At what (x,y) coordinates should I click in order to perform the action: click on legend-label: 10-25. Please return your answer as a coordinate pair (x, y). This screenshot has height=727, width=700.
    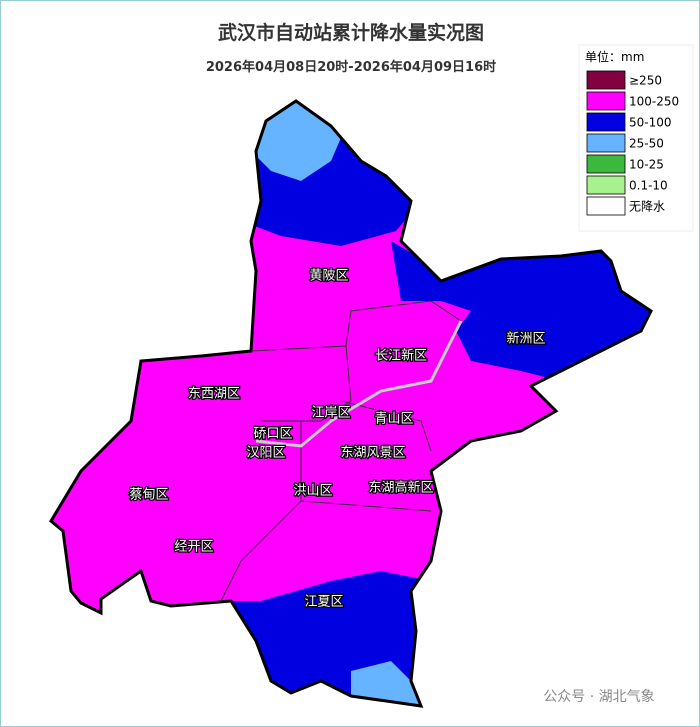
    Looking at the image, I should click on (646, 165).